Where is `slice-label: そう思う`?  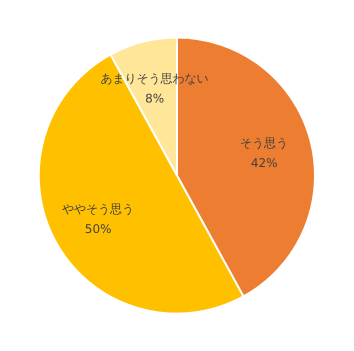
slice-label: そう思う is located at coordinates (264, 143).